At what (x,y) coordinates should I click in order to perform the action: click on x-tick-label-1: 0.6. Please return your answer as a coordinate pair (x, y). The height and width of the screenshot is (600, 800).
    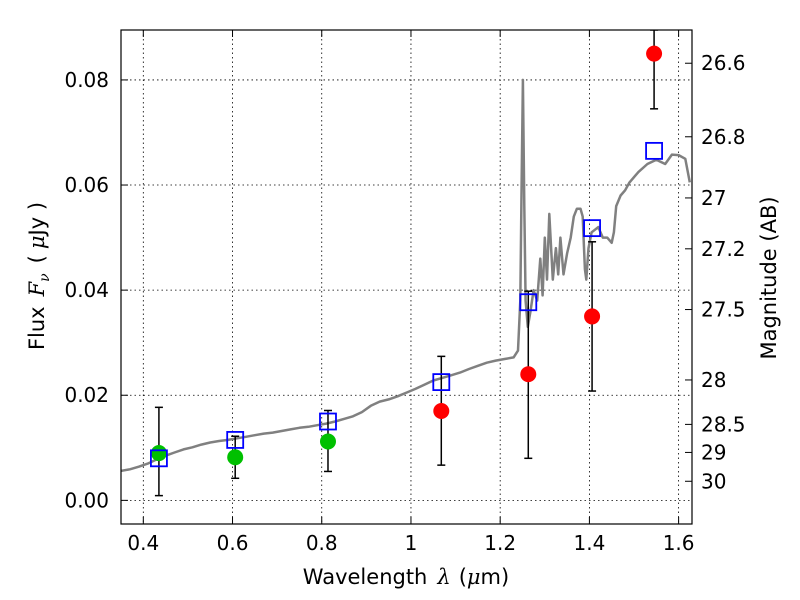
    Looking at the image, I should click on (233, 543).